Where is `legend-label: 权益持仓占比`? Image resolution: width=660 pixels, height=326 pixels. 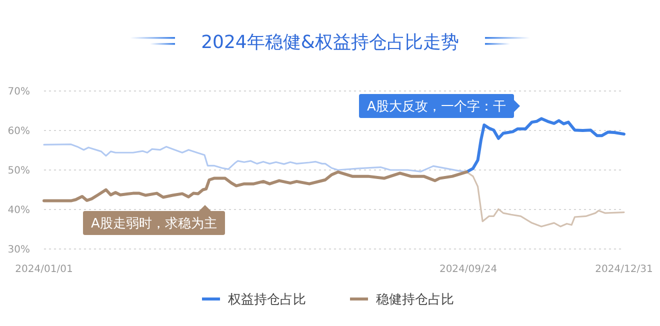 legend-label: 权益持仓占比 is located at coordinates (266, 300).